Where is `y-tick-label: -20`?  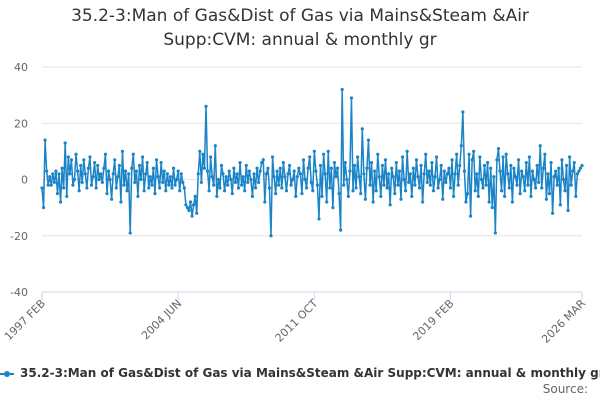 y-tick-label: -20 is located at coordinates (19, 236).